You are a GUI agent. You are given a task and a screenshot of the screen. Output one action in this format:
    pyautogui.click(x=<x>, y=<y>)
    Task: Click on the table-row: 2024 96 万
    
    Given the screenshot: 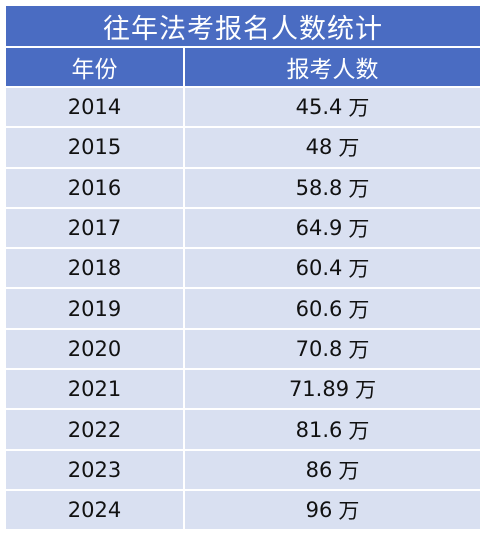 What is the action you would take?
    pyautogui.click(x=243, y=511)
    